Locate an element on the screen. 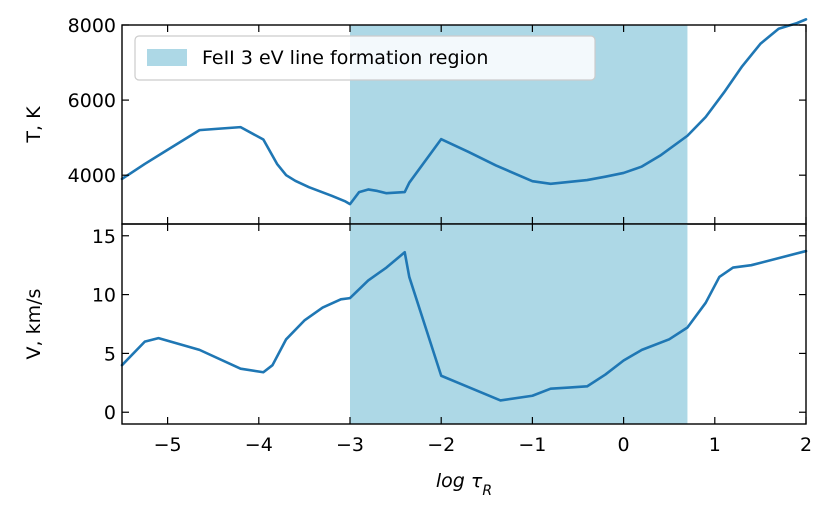  bottom-y-axis-label: V, km/s is located at coordinates (34, 324).